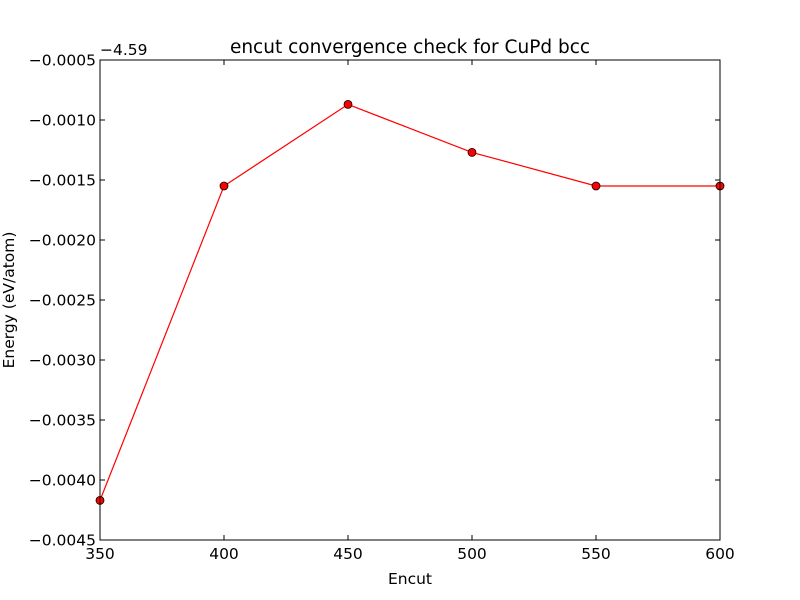 The width and height of the screenshot is (800, 600). I want to click on x-tick-label: 350, so click(100, 554).